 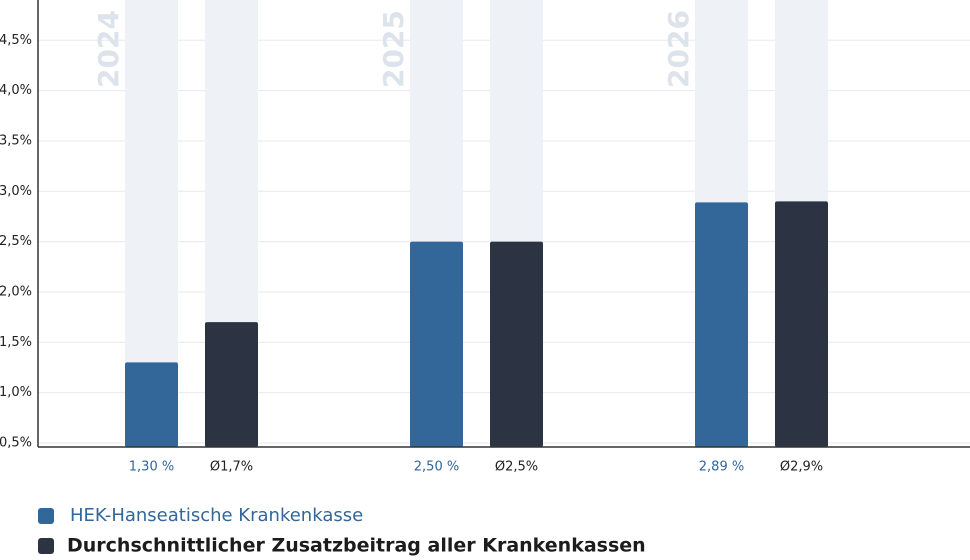 What do you see at coordinates (16, 442) in the screenshot?
I see `y-tick-label: 0,5%` at bounding box center [16, 442].